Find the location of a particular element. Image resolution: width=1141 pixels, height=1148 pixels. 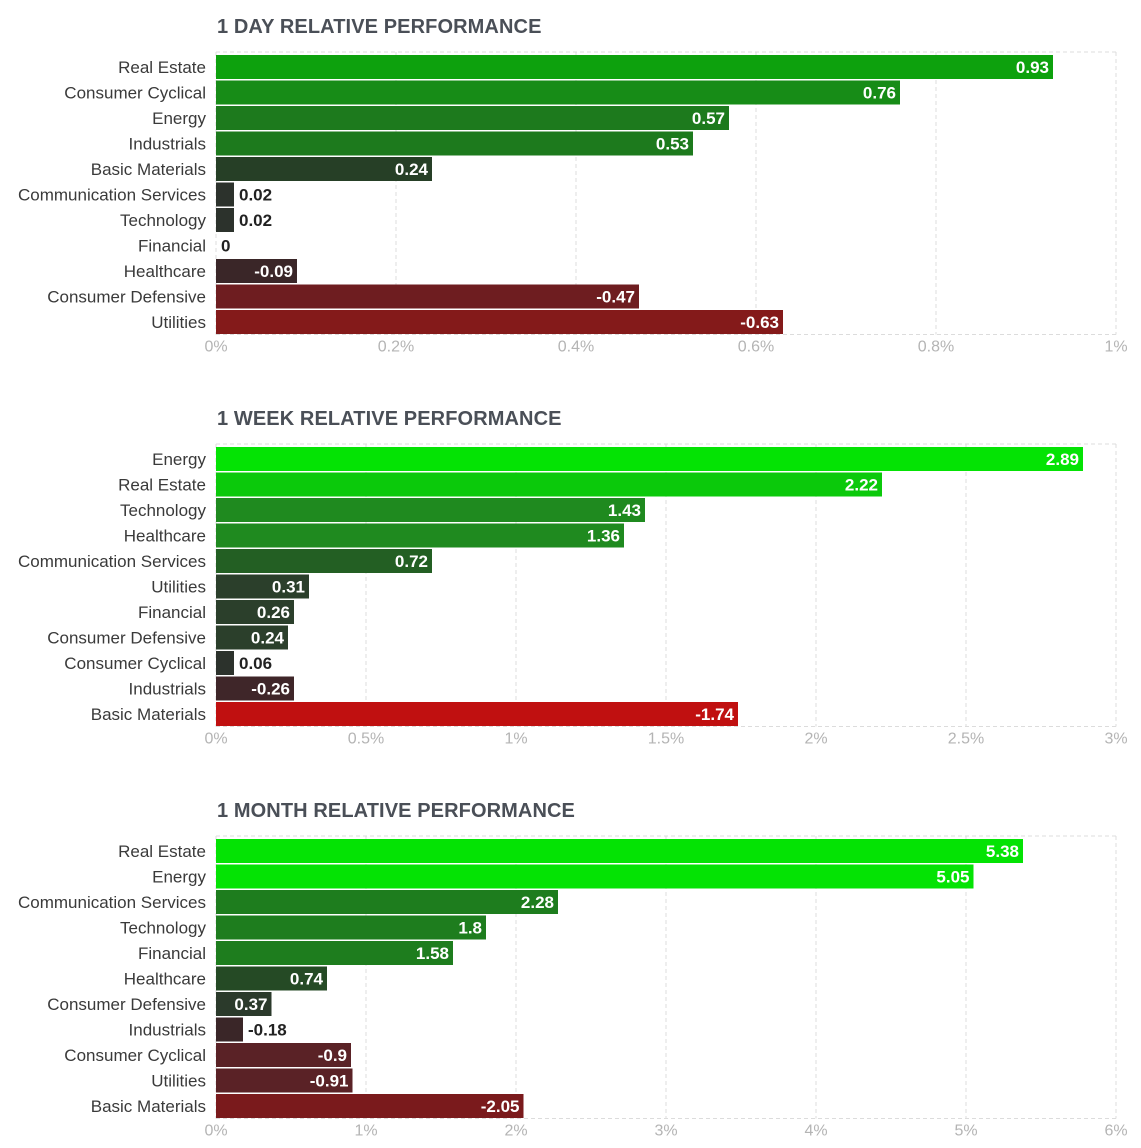

x-tick-label: 4% is located at coordinates (815, 1131).